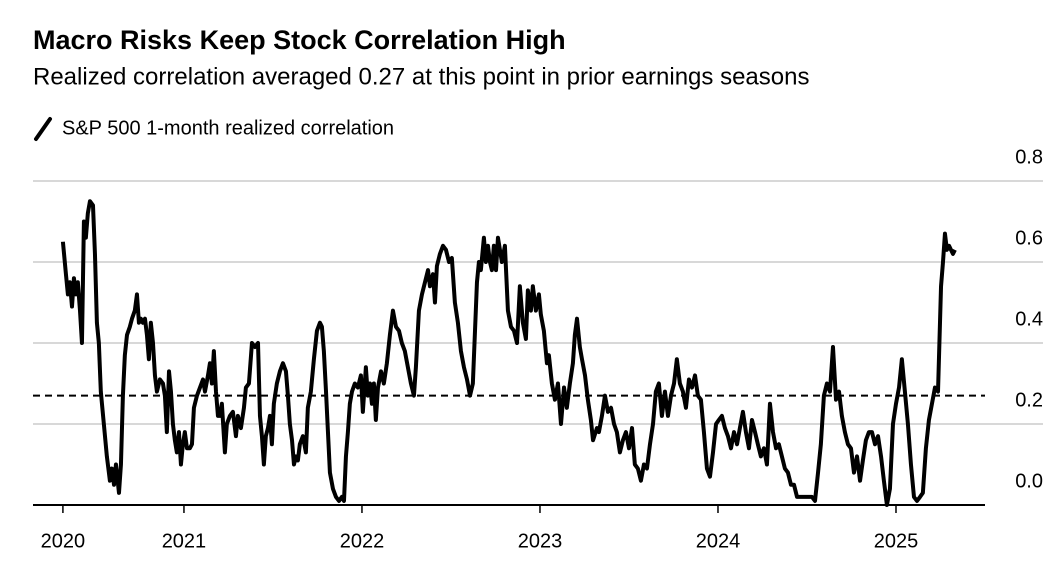 The image size is (1060, 568). I want to click on y-tick-label: 0.6, so click(1029, 238).